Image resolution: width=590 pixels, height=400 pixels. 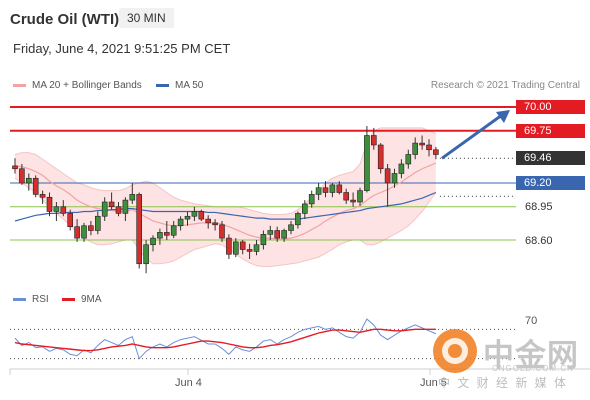 I want to click on ma20-line, so click(x=225, y=201).